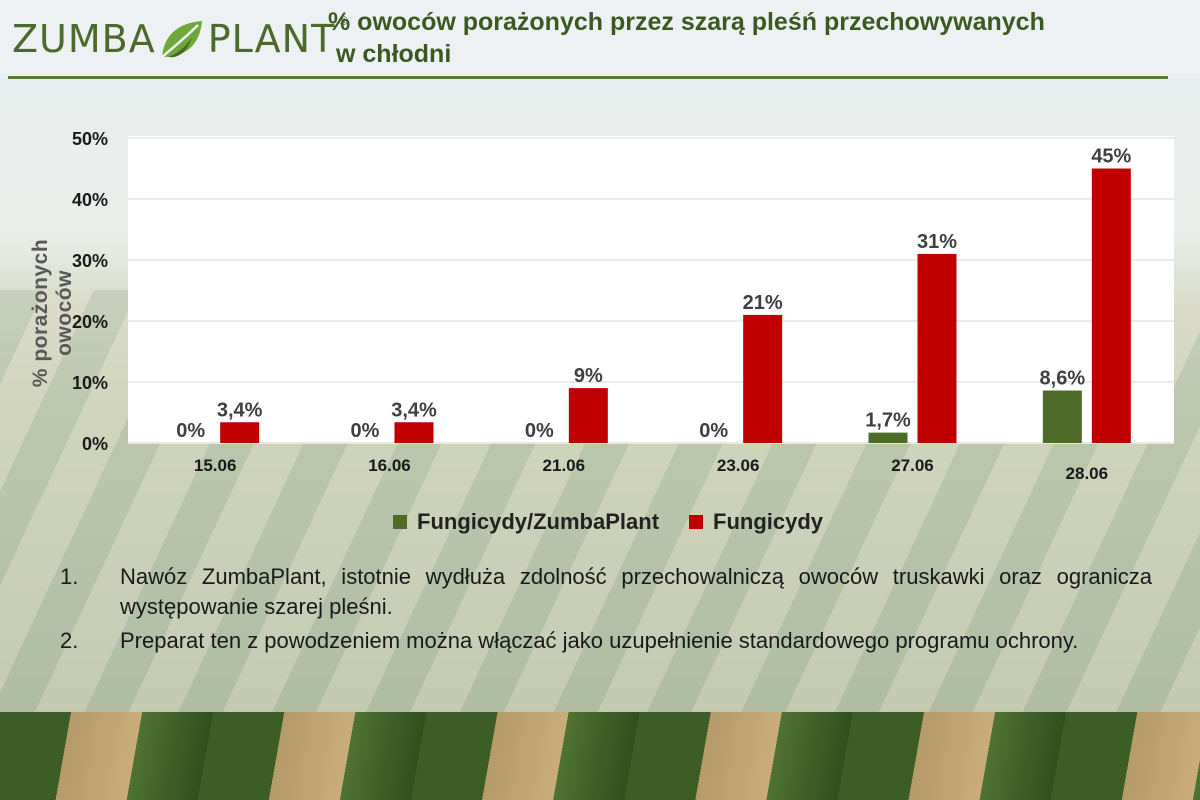 This screenshot has width=1200, height=800. I want to click on legend-swatch-green, so click(400, 522).